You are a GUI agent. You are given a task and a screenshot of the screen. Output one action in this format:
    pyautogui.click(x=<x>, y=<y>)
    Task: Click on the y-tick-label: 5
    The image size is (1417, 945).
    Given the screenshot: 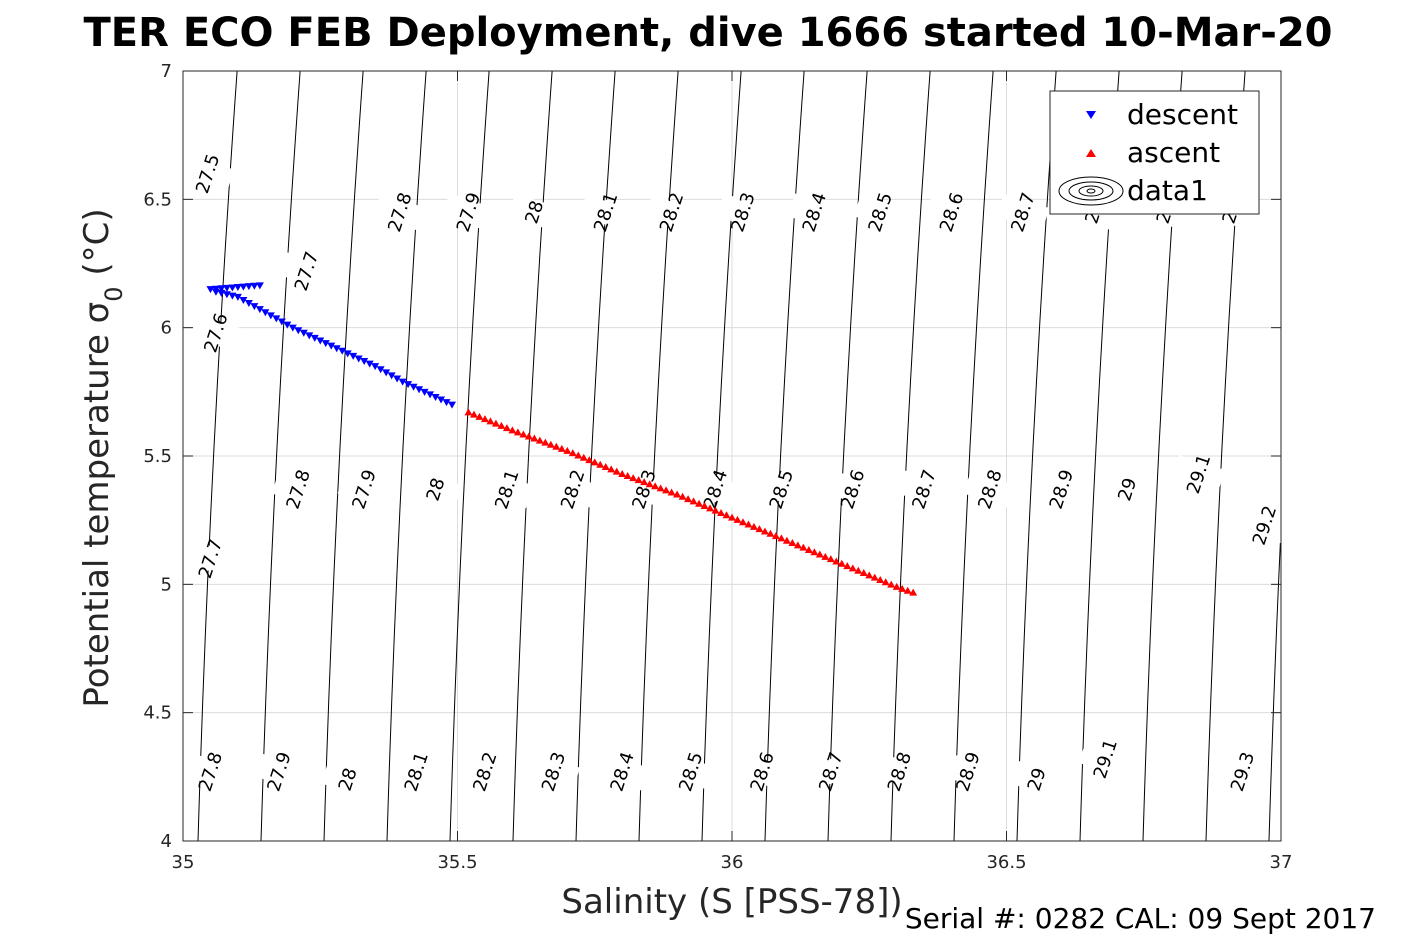 What is the action you would take?
    pyautogui.click(x=166, y=584)
    